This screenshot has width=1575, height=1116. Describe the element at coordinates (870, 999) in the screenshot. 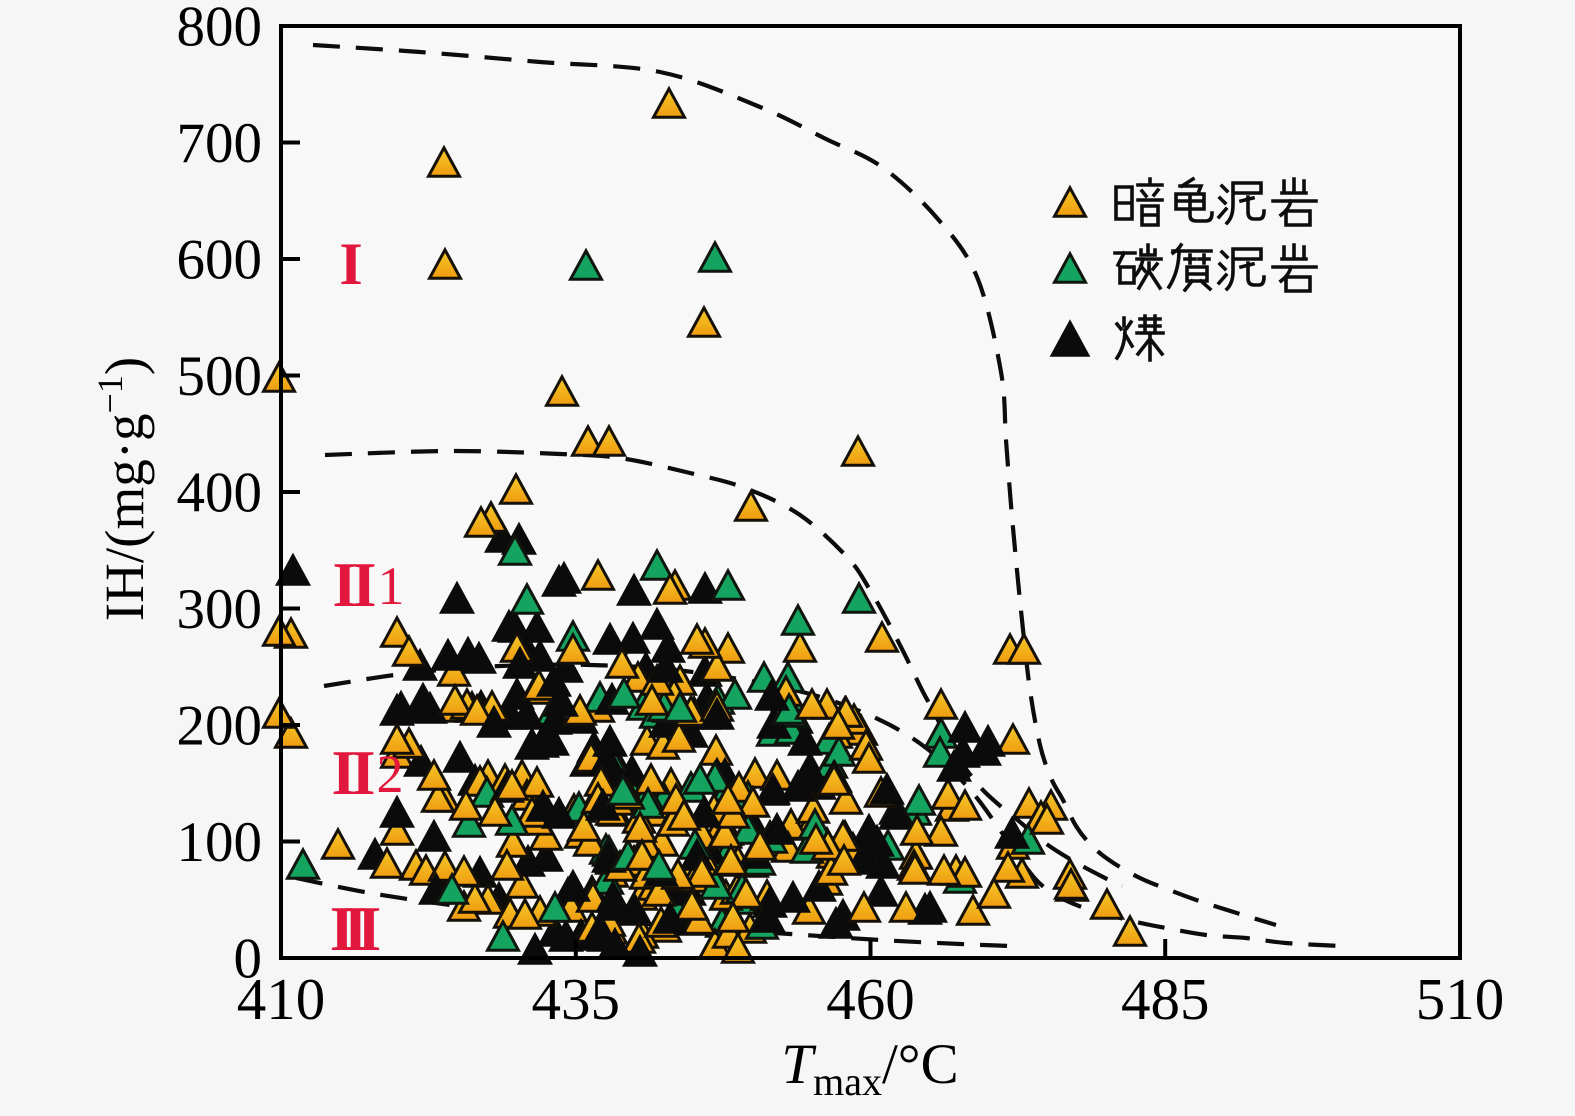

I see `svg-text: 460` at that location.